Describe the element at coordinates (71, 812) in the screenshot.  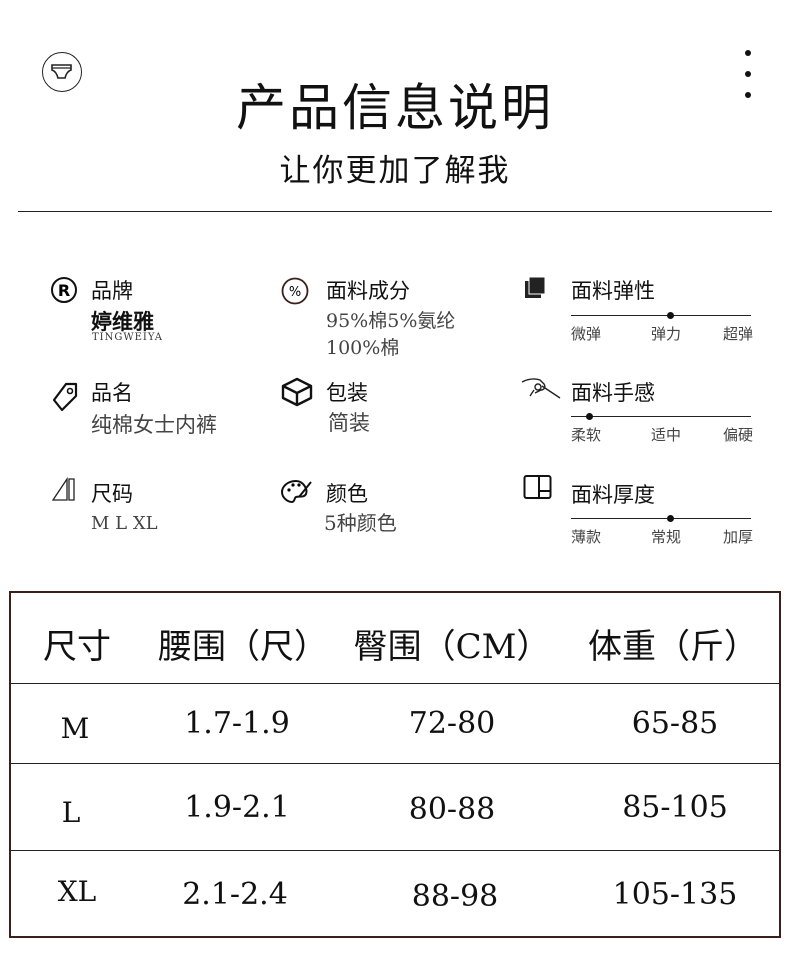
I see `cell-size: L` at that location.